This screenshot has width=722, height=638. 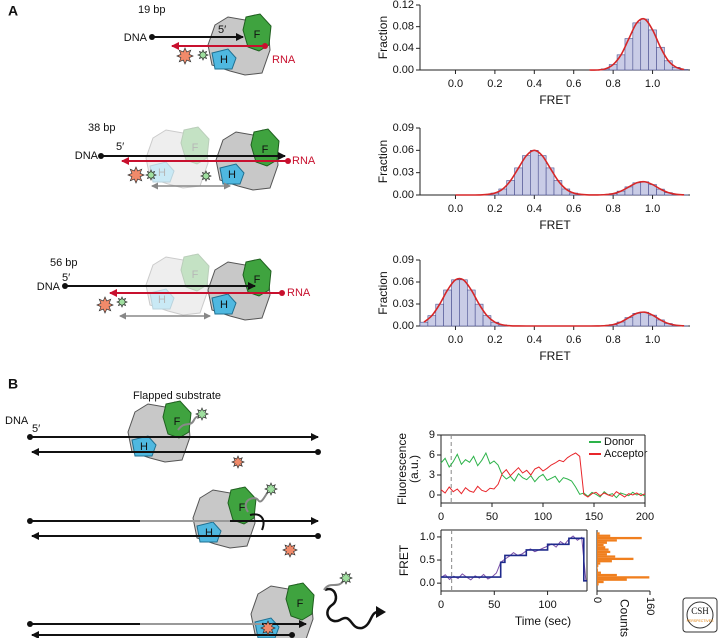 I want to click on f-domain, so click(x=195, y=272).